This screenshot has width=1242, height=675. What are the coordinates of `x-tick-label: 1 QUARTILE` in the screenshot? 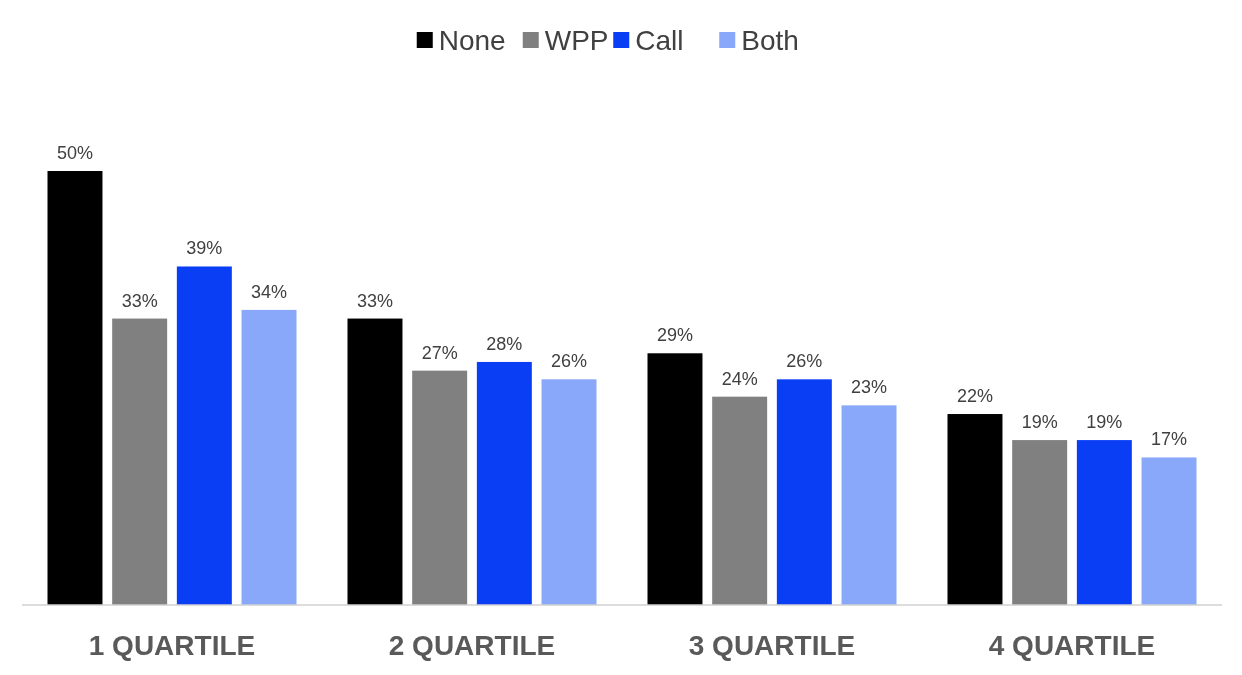 It's located at (172, 645).